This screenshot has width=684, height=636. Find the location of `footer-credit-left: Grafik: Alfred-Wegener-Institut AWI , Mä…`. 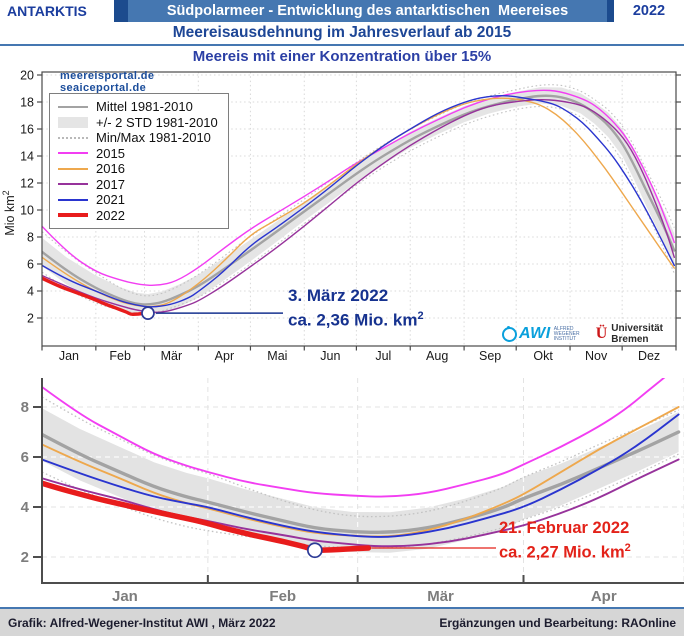

footer-credit-left: Grafik: Alfred-Wegener-Institut AWI , Mä… is located at coordinates (142, 622).